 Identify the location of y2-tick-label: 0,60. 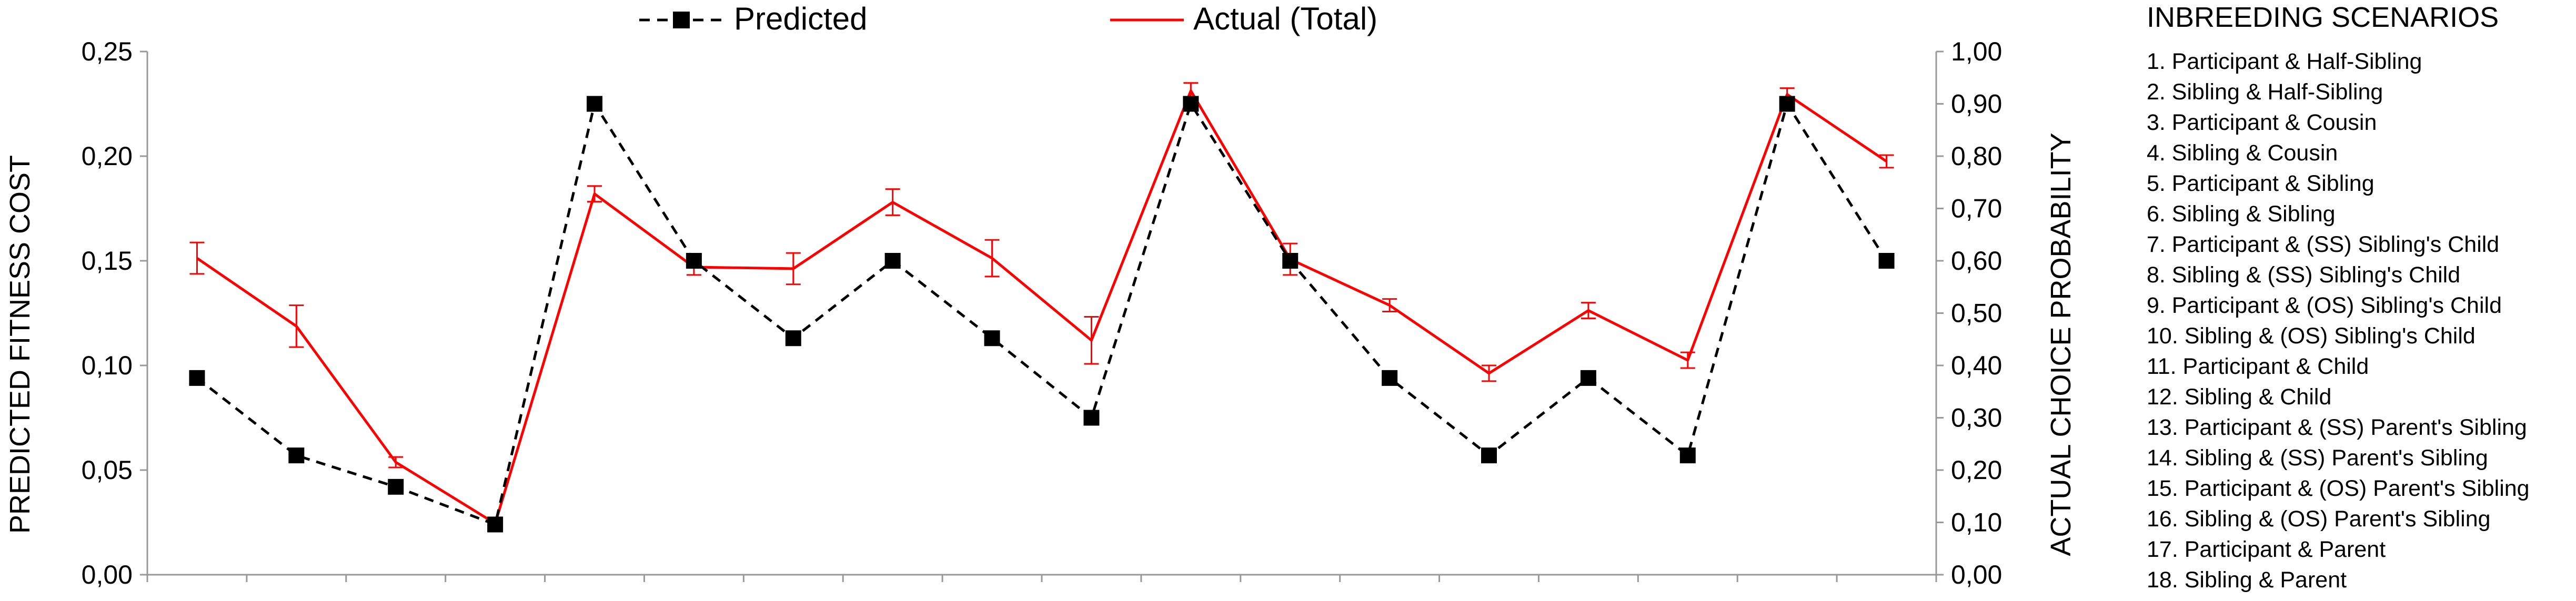
(1976, 261).